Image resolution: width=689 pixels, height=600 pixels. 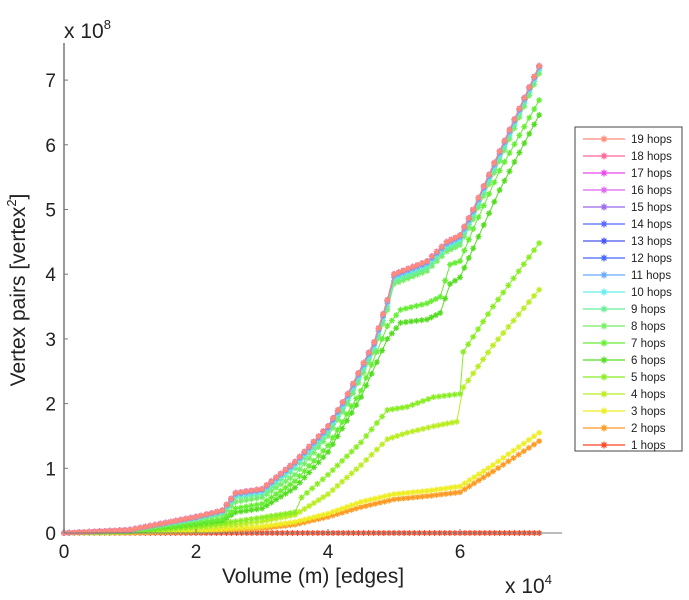 What do you see at coordinates (628, 289) in the screenshot?
I see `legend-box` at bounding box center [628, 289].